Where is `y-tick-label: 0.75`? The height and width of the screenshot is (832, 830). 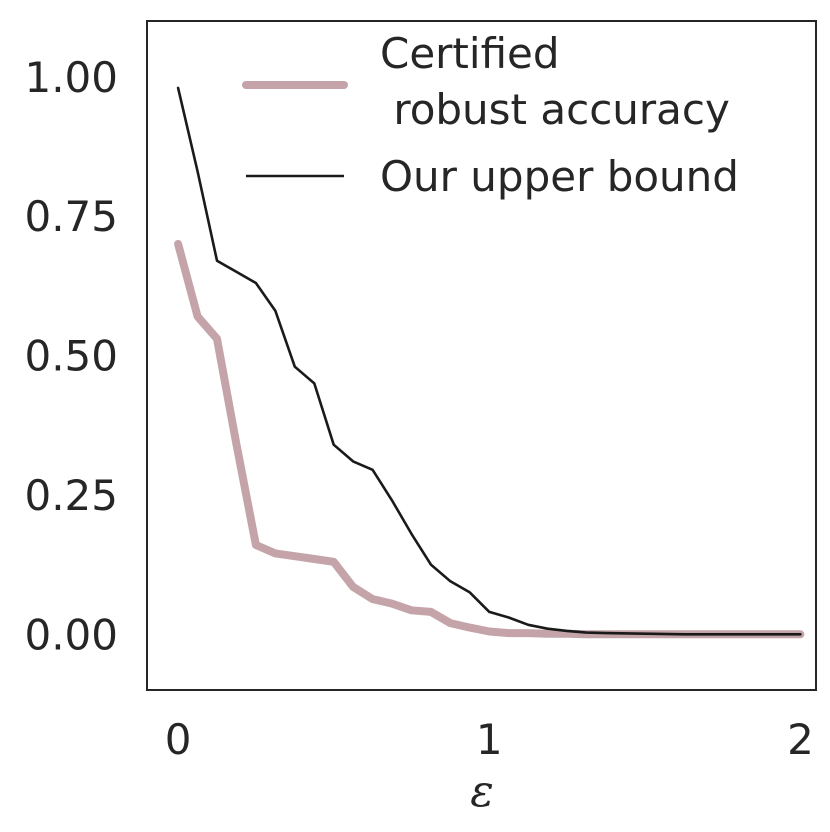
y-tick-label: 0.75 is located at coordinates (71, 216).